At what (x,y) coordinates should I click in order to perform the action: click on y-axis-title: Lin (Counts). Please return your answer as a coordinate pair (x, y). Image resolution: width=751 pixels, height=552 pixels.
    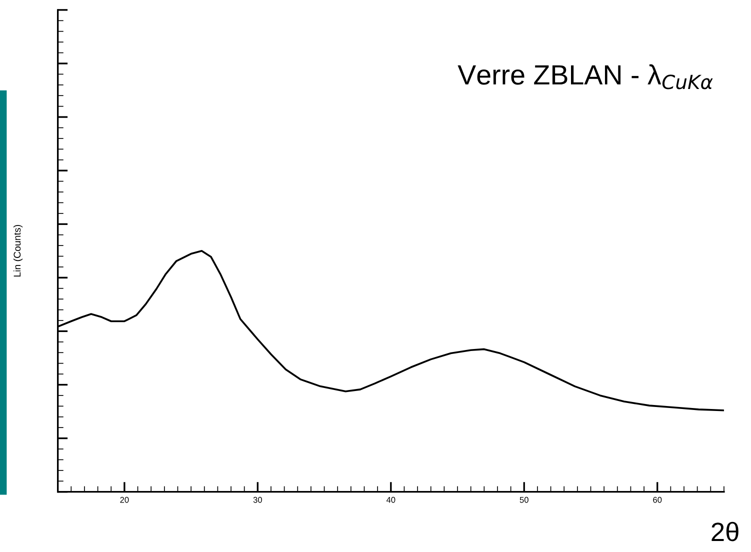
    Looking at the image, I should click on (18, 251).